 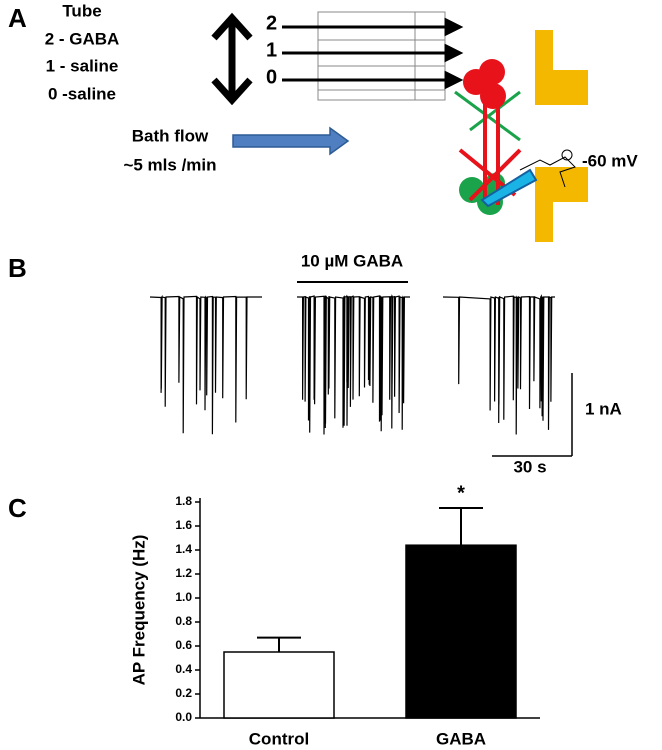 What do you see at coordinates (183, 717) in the screenshot?
I see `y-tick-label: 0.0` at bounding box center [183, 717].